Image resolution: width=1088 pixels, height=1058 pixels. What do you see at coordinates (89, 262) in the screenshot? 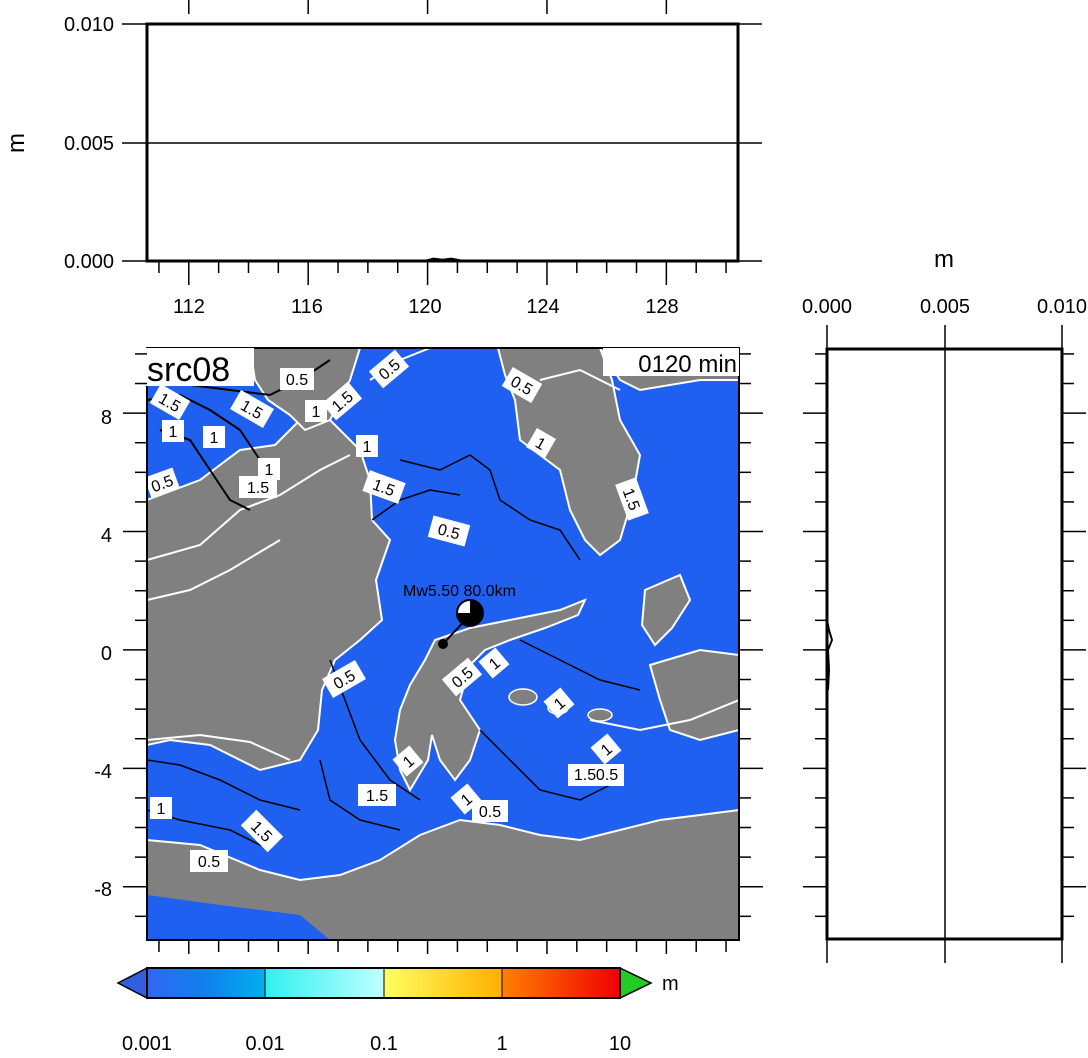
I see `top-y-tick-label-2: 0.000` at bounding box center [89, 262].